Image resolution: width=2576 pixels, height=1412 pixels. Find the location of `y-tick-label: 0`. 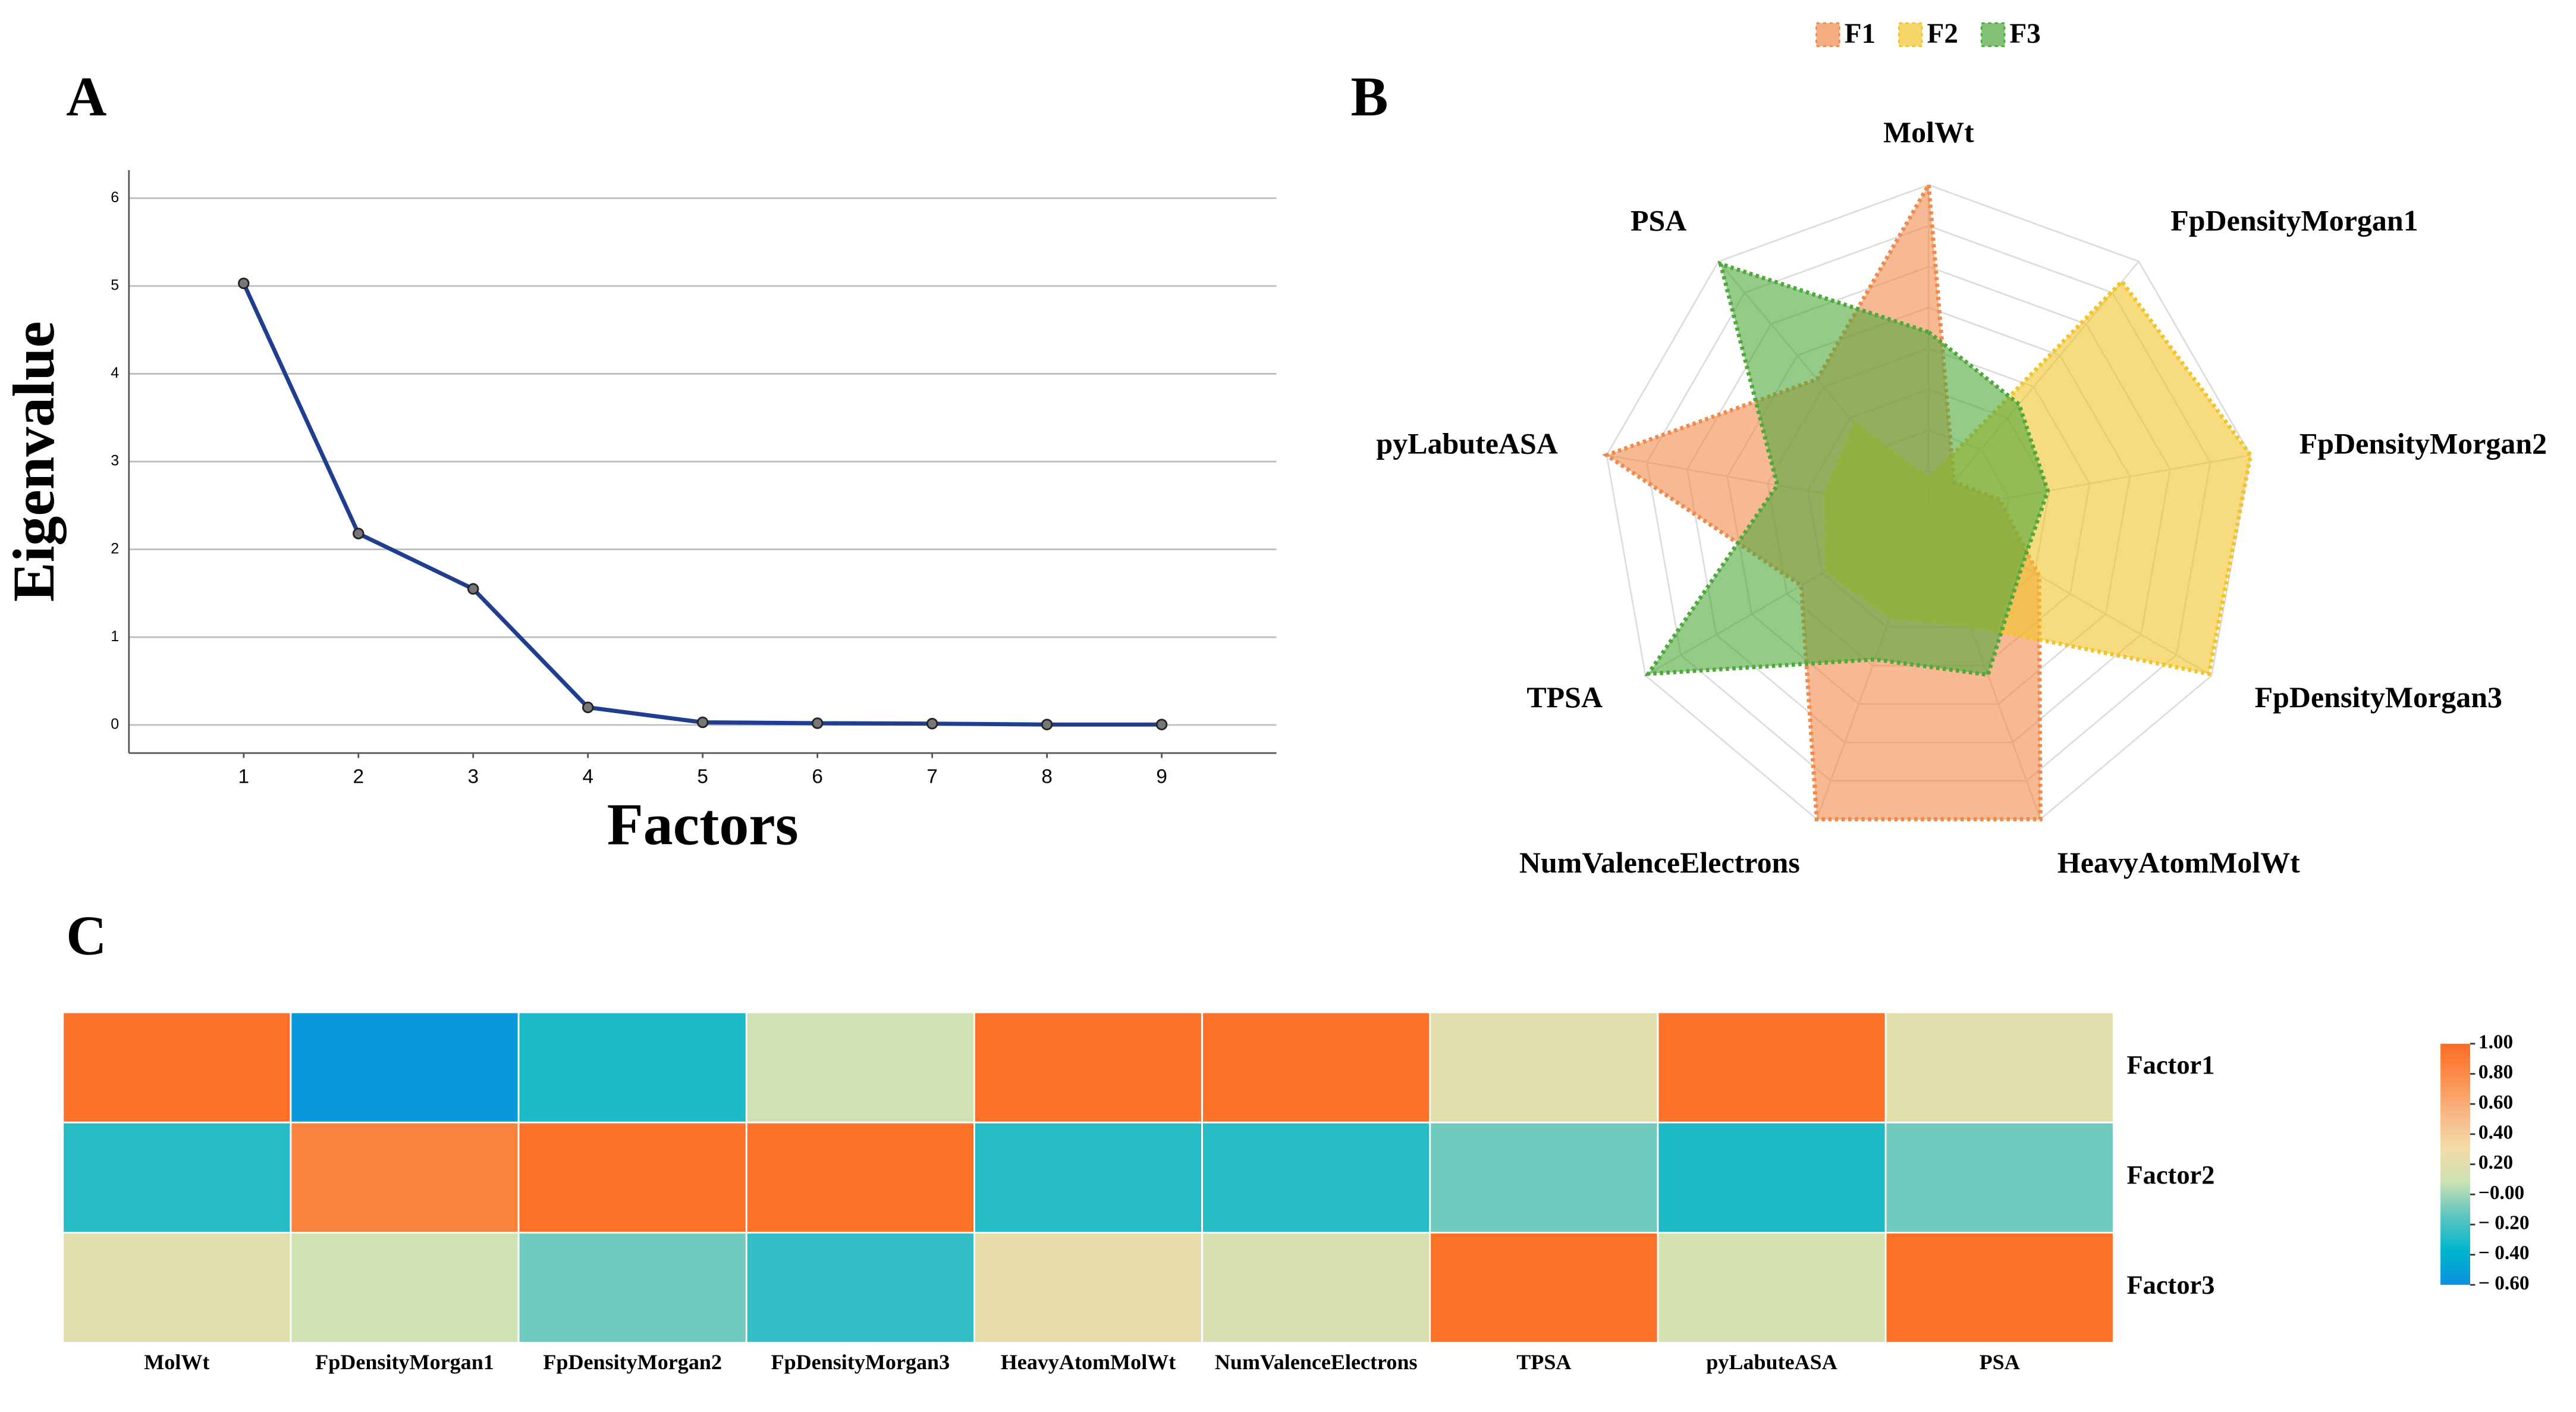

y-tick-label: 0 is located at coordinates (115, 724).